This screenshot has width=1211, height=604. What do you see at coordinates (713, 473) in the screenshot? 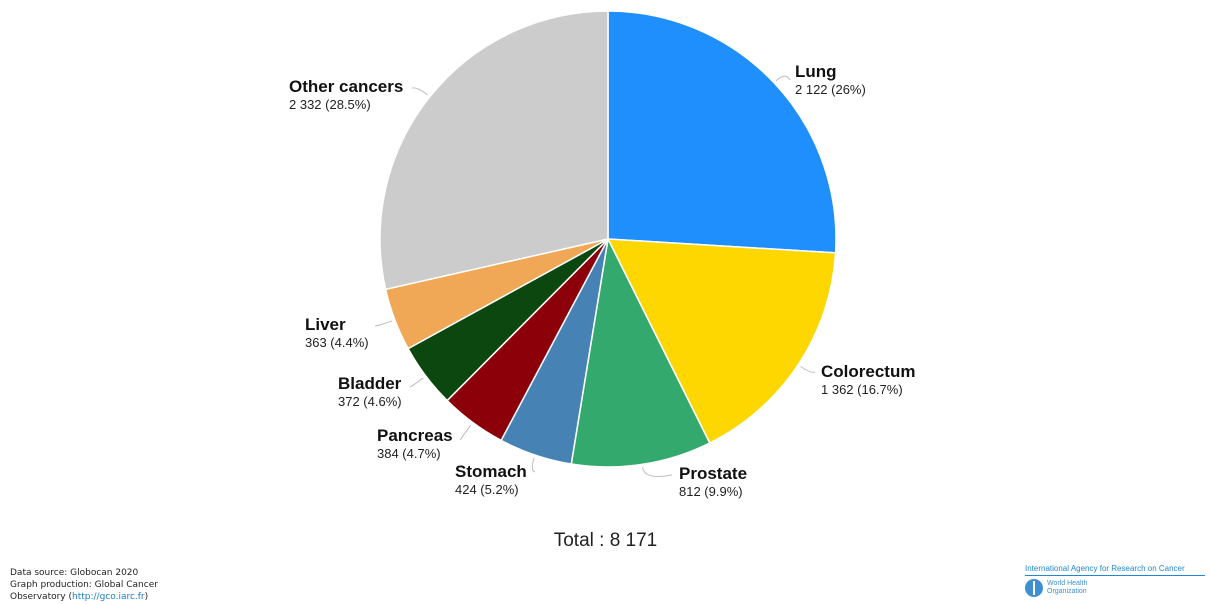
I see `slice-label-name: Prostate` at bounding box center [713, 473].